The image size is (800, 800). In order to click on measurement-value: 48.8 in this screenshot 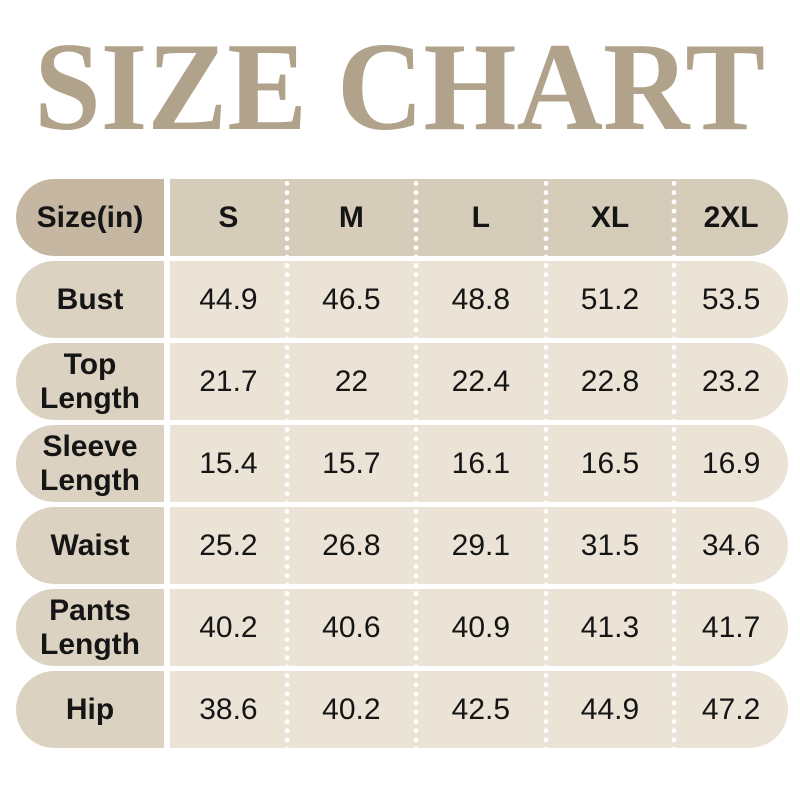, I will do `click(481, 299)`.